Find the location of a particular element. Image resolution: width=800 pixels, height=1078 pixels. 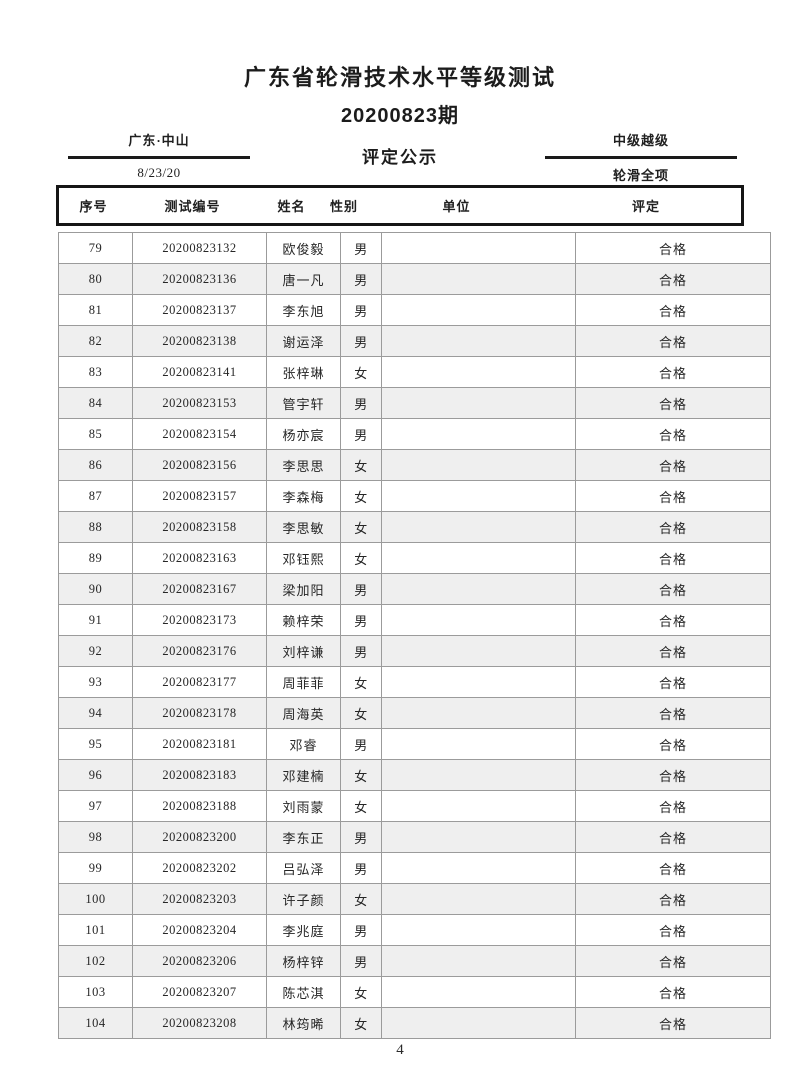

header-col-gender: 性别 is located at coordinates (343, 206).